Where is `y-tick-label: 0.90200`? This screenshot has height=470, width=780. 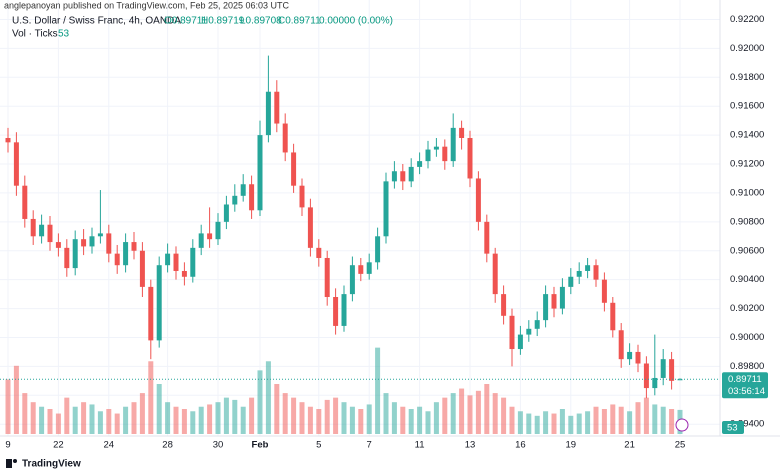
y-tick-label: 0.90200 is located at coordinates (747, 308).